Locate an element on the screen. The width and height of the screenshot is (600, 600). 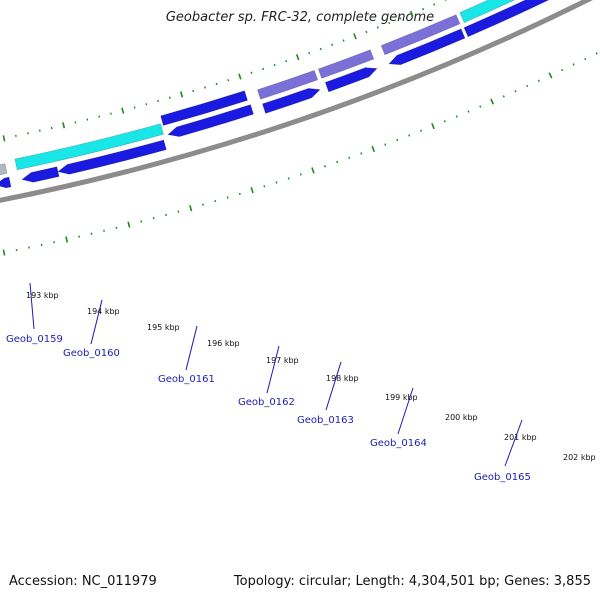
kbp-label: 199 kbp is located at coordinates (401, 397).